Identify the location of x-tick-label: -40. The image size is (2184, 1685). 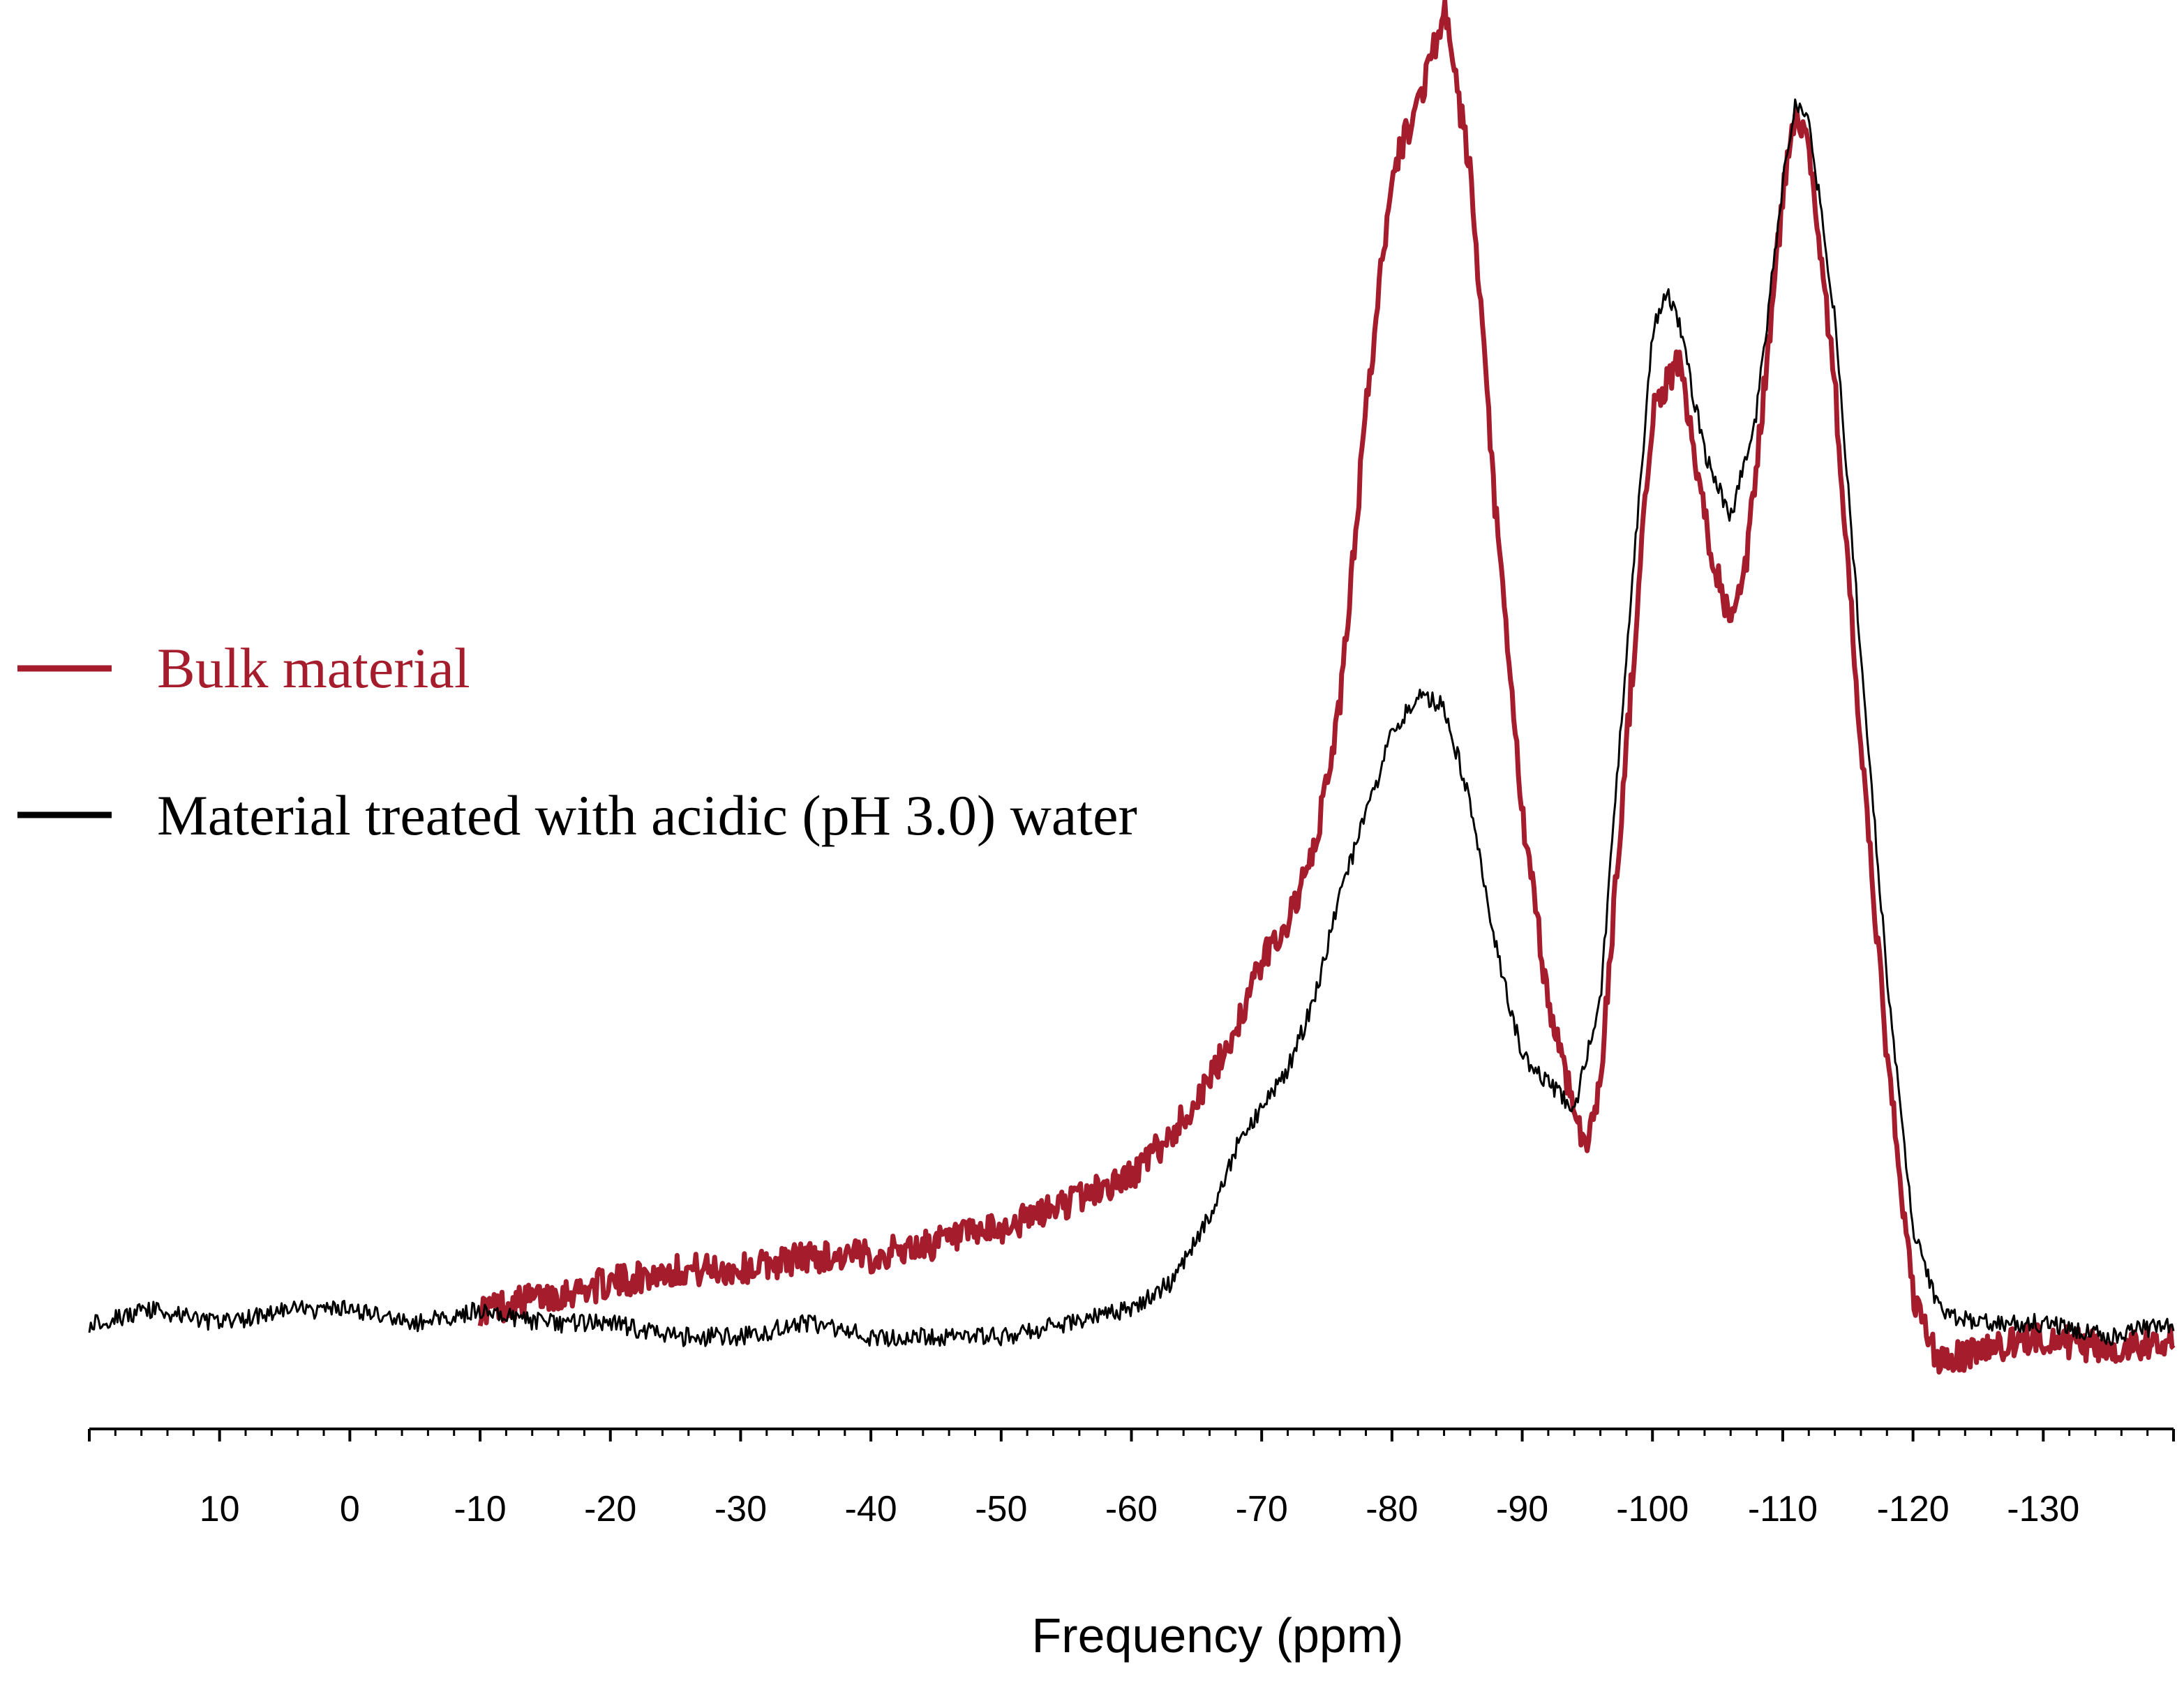
(871, 1509).